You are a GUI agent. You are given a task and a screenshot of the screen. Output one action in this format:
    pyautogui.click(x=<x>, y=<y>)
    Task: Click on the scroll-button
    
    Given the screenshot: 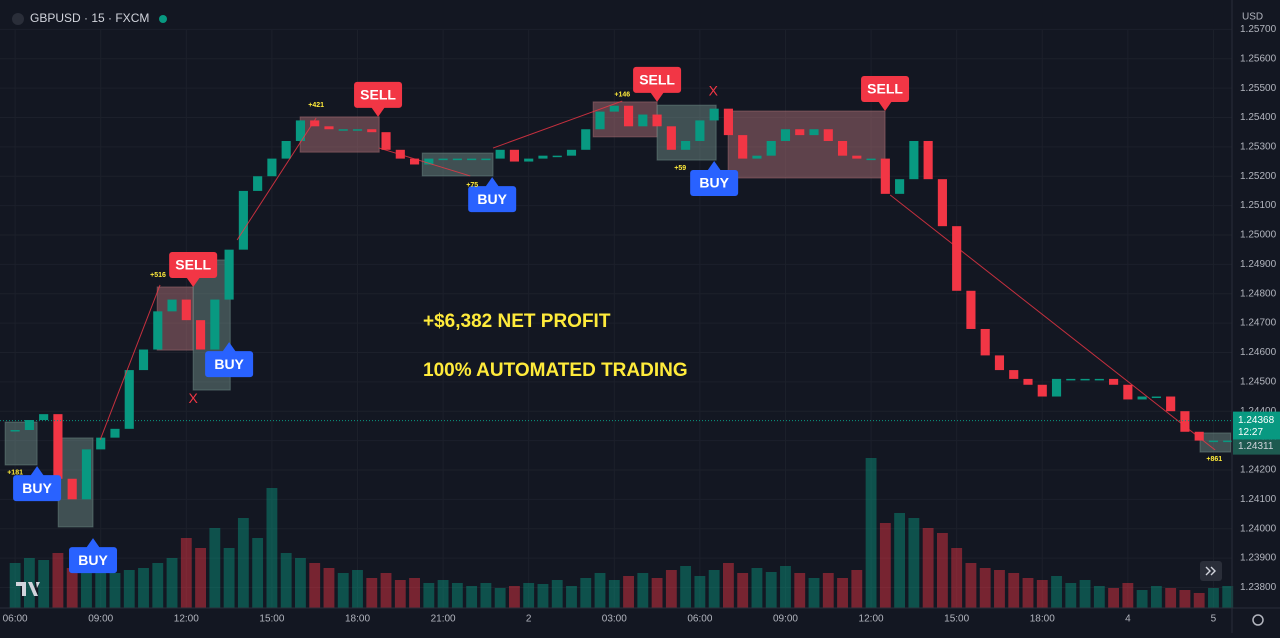 What is the action you would take?
    pyautogui.click(x=1211, y=571)
    